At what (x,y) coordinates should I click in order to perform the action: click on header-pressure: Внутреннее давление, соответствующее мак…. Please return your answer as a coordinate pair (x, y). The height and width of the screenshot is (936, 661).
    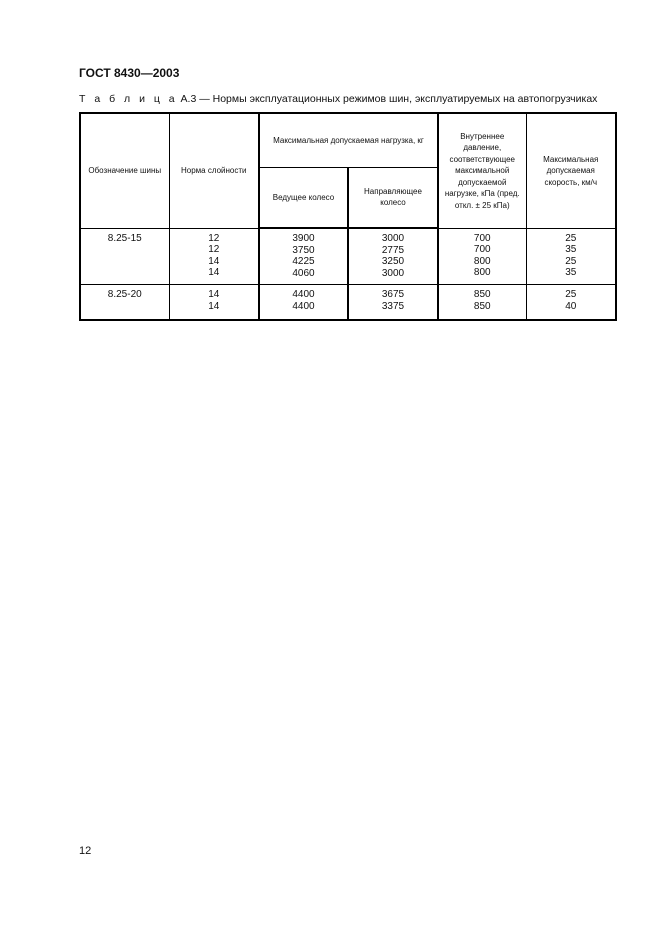
    Looking at the image, I should click on (482, 170).